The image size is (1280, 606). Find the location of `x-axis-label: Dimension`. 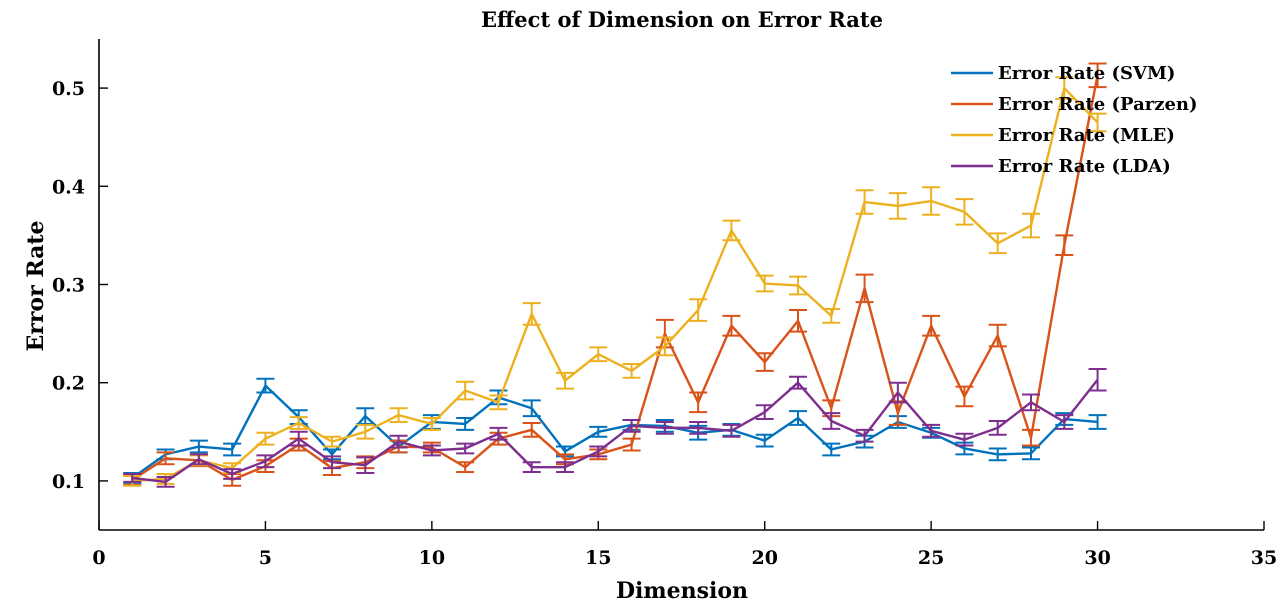

x-axis-label: Dimension is located at coordinates (682, 591).